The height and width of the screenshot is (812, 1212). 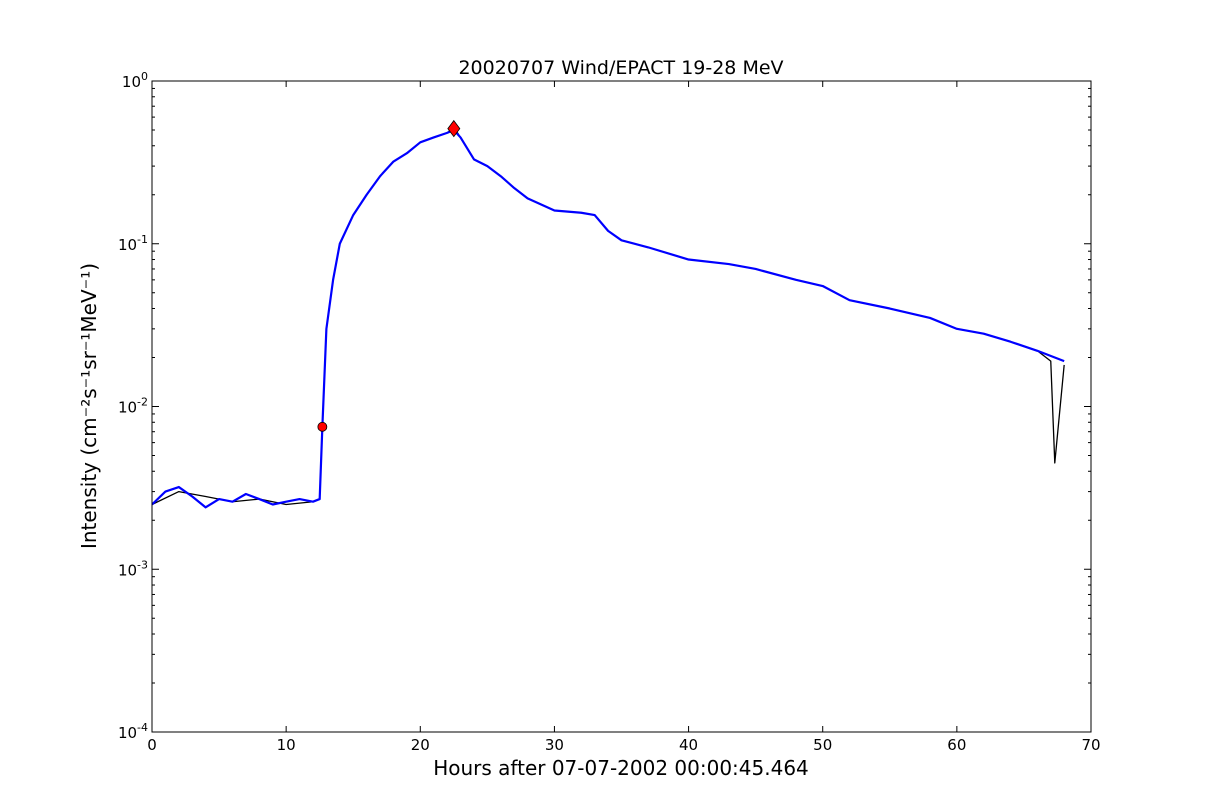 I want to click on y-tick-label: 10⁻¹, so click(x=133, y=243).